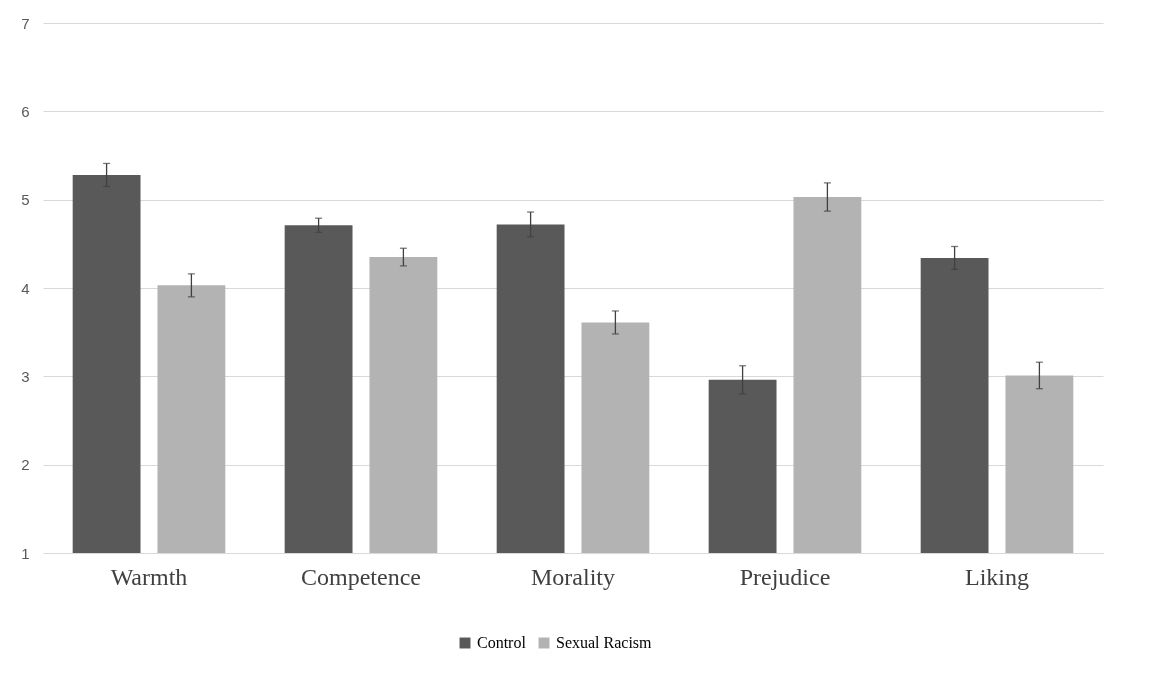 Image resolution: width=1151 pixels, height=693 pixels. What do you see at coordinates (25, 288) in the screenshot?
I see `y-tick-label: 4` at bounding box center [25, 288].